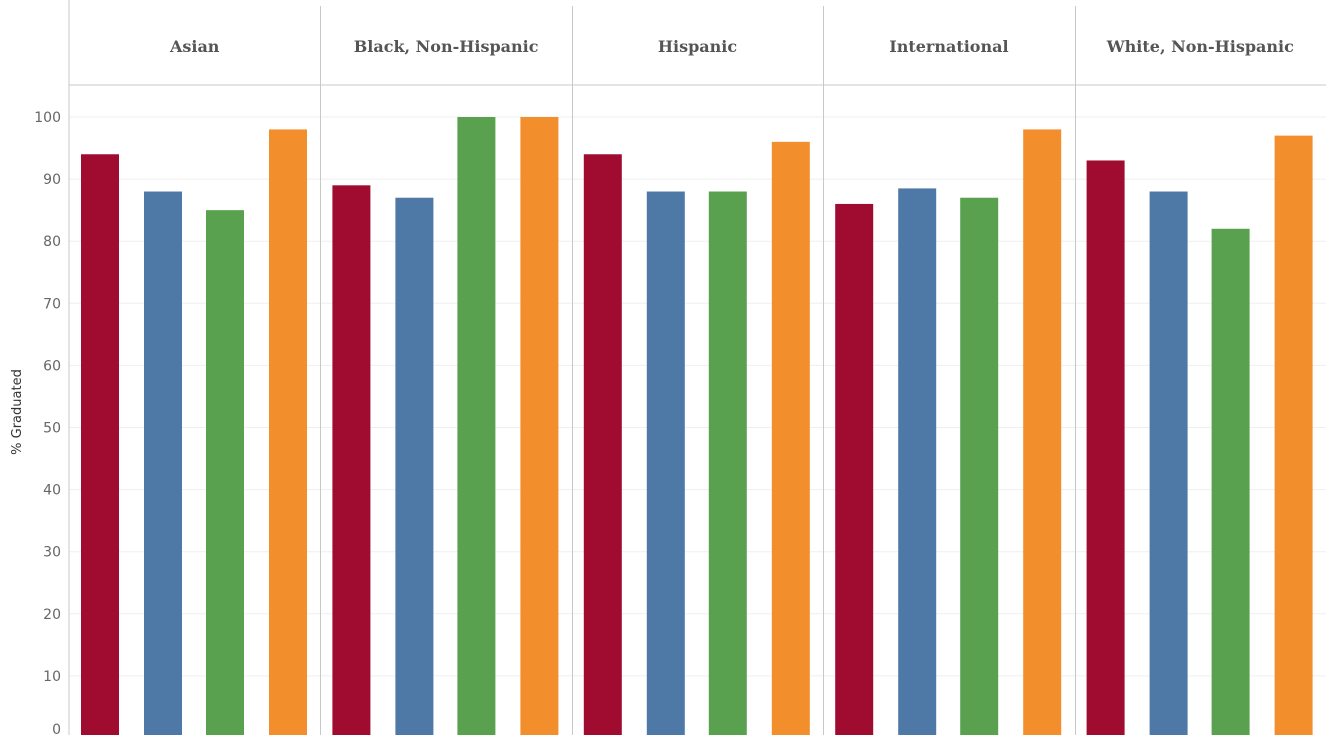 The height and width of the screenshot is (735, 1326). What do you see at coordinates (1200, 46) in the screenshot?
I see `panel-header: White, Non-Hispanic` at bounding box center [1200, 46].